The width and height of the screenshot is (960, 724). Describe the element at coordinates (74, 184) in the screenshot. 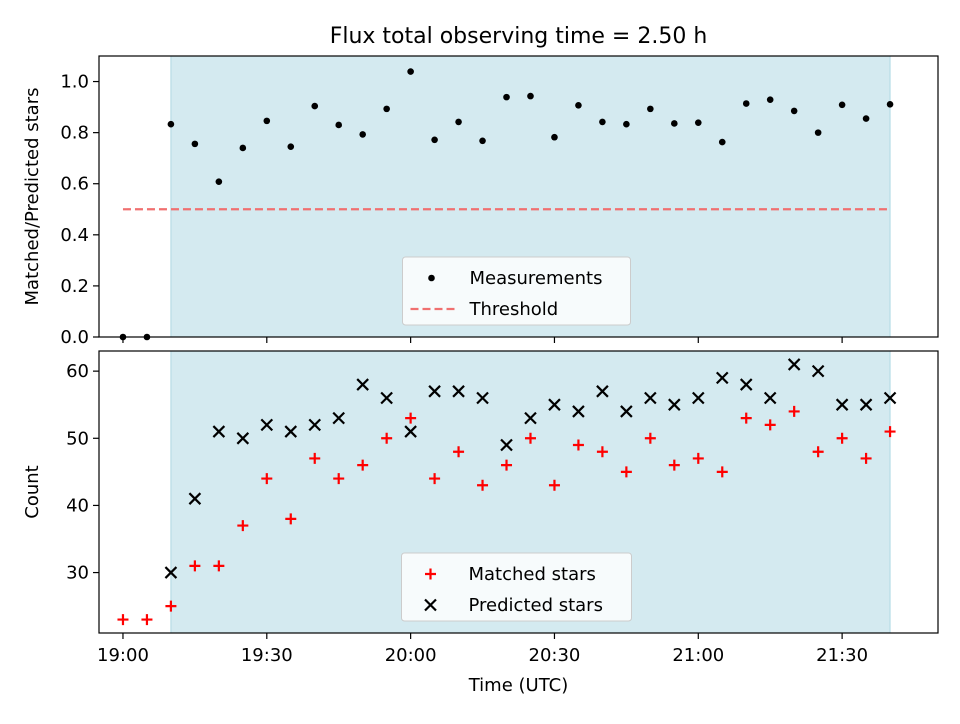

I see `y-tick-label: 0.6` at that location.